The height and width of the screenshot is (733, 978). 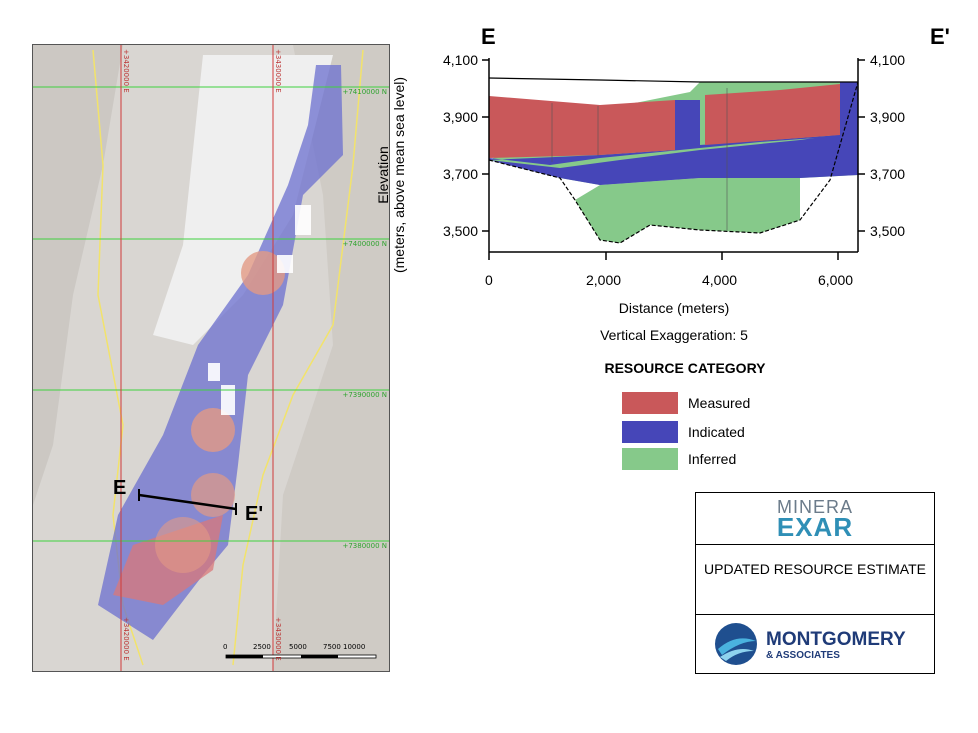 I want to click on consultant-logo: MONTGOMERY & ASSOCIATES, so click(x=815, y=644).